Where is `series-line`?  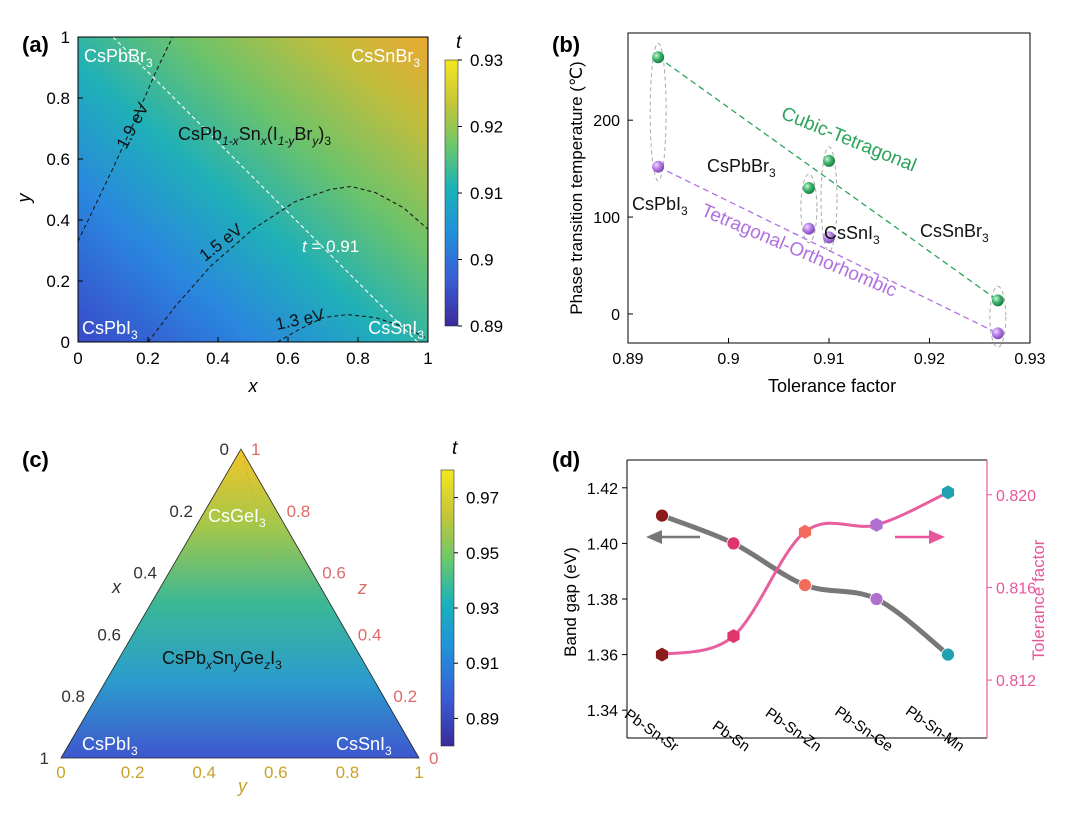
series-line is located at coordinates (805, 574).